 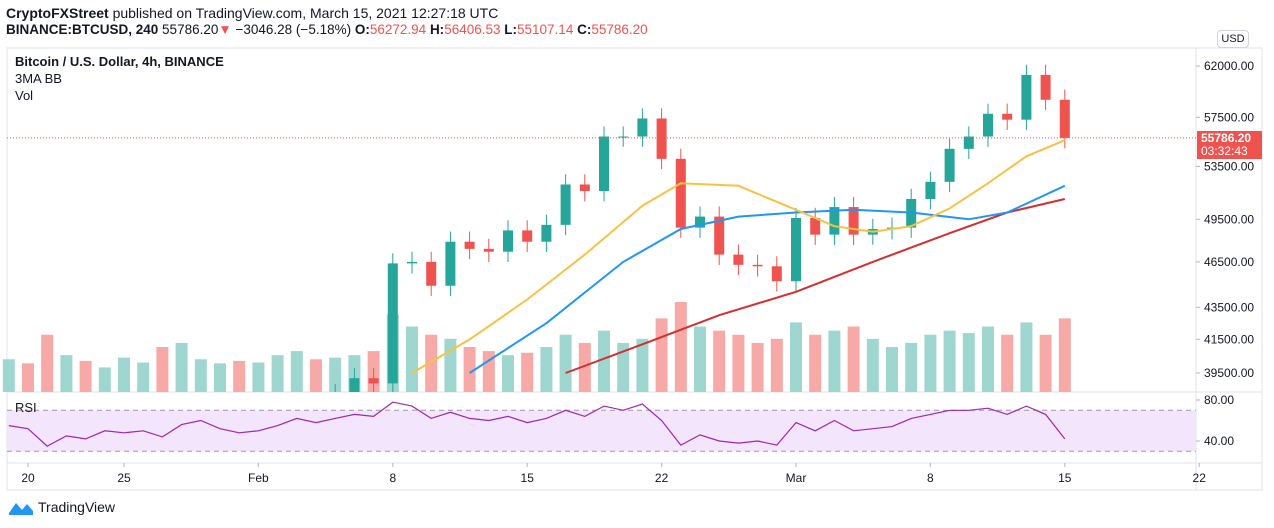 What do you see at coordinates (57, 13) in the screenshot?
I see `publisher: CryptoFXStreet` at bounding box center [57, 13].